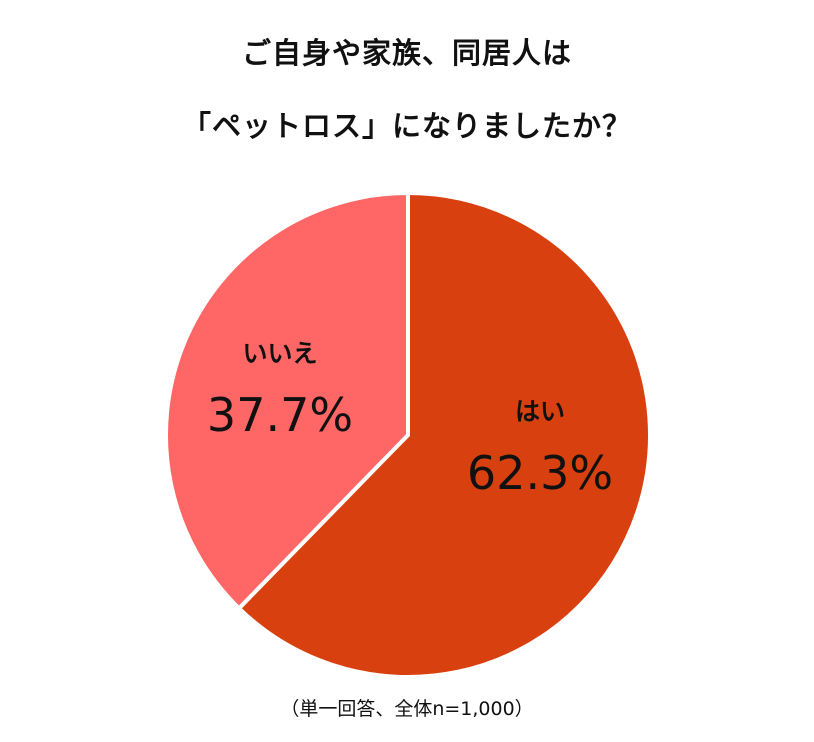 The width and height of the screenshot is (814, 742). What do you see at coordinates (406, 53) in the screenshot?
I see `chart-title-line1: ご自身や家族、同居人は` at bounding box center [406, 53].